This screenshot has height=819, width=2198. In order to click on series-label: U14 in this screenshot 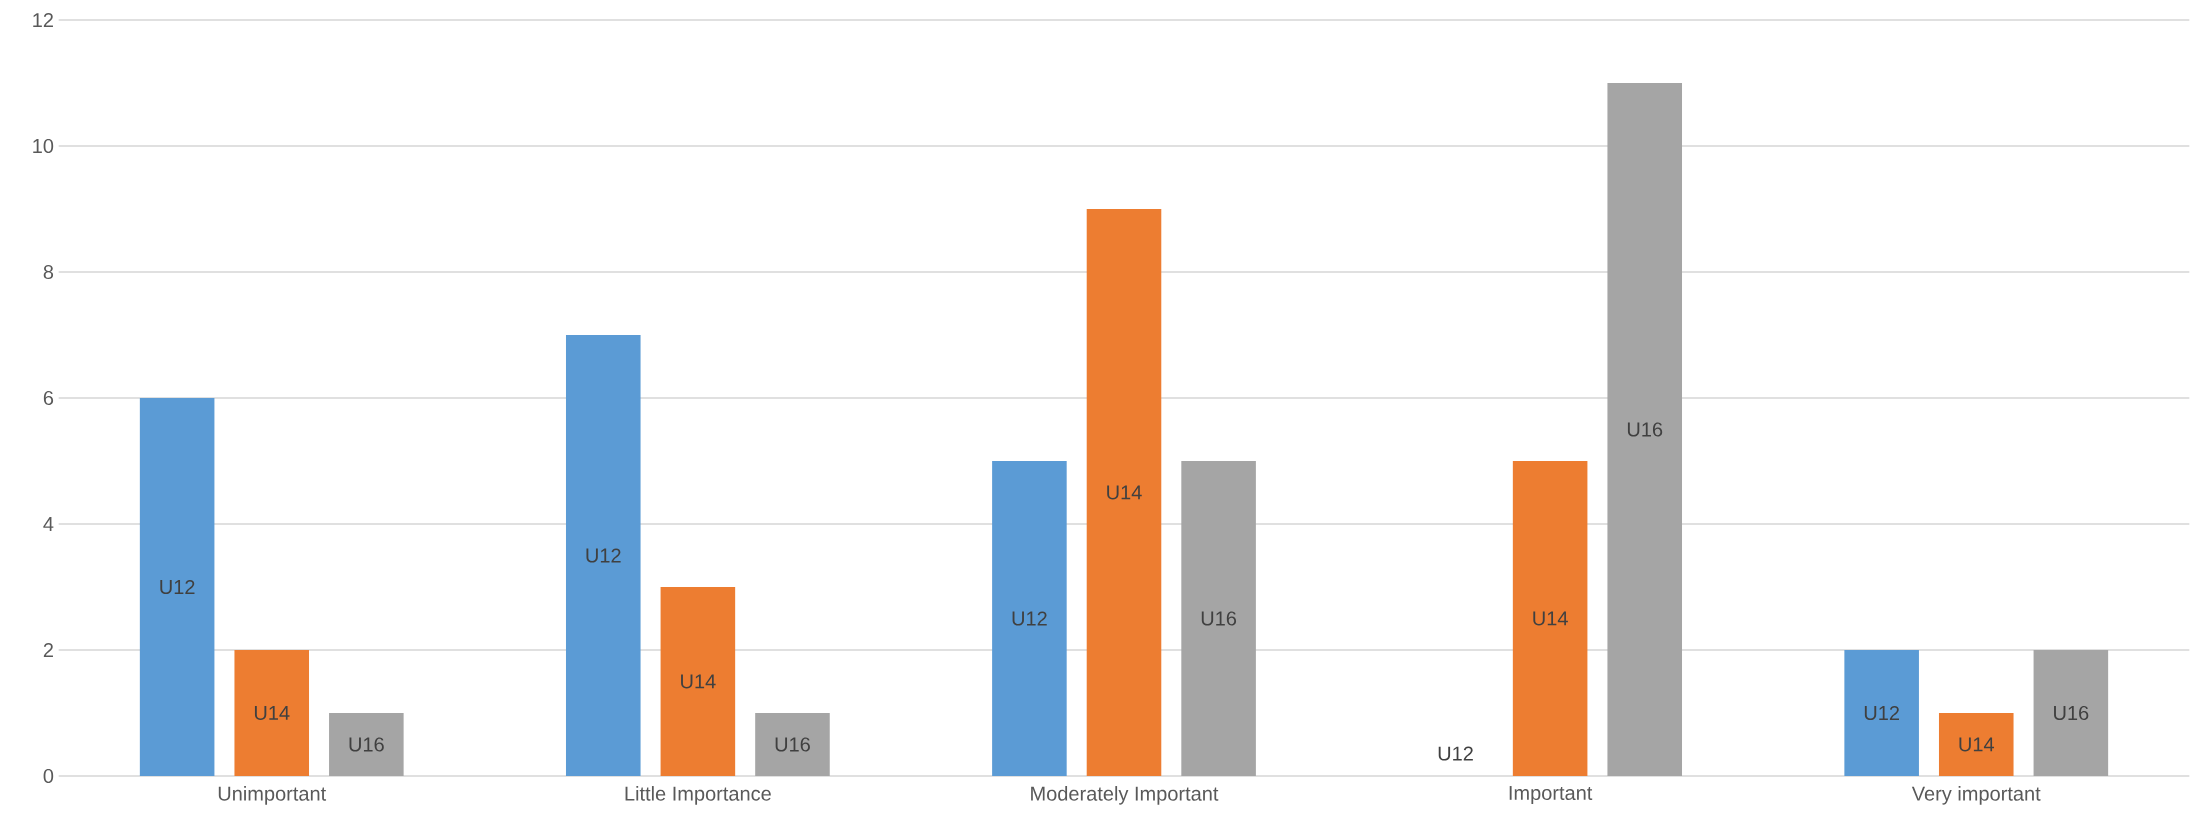, I will do `click(1977, 744)`.